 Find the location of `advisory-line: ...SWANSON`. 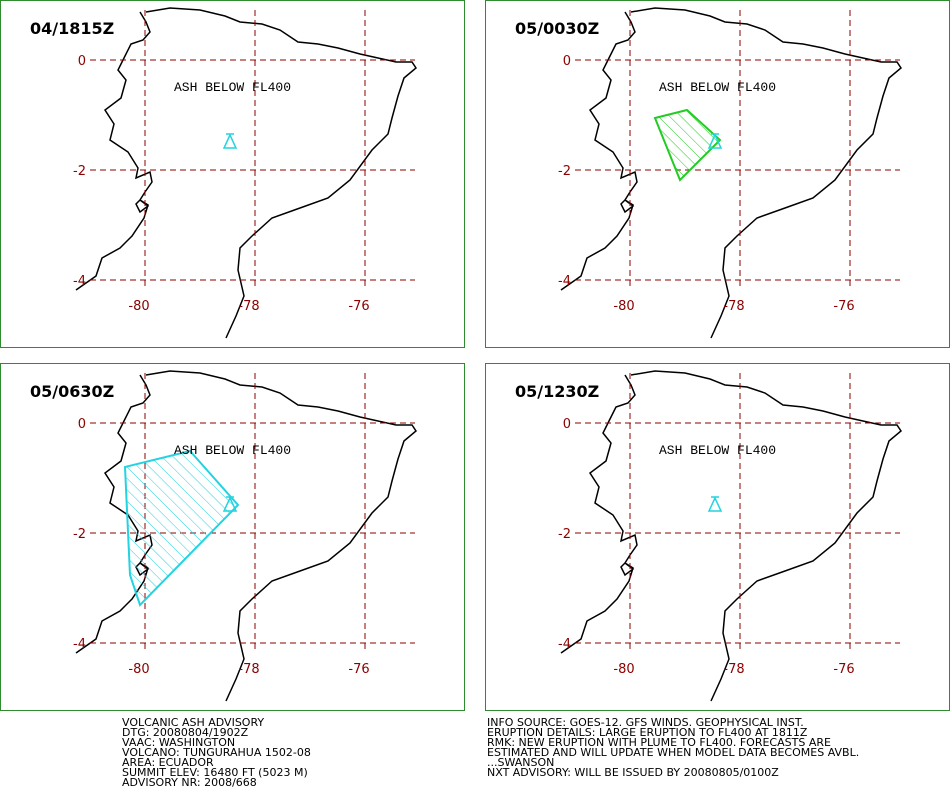

advisory-line: ...SWANSON is located at coordinates (520, 762).